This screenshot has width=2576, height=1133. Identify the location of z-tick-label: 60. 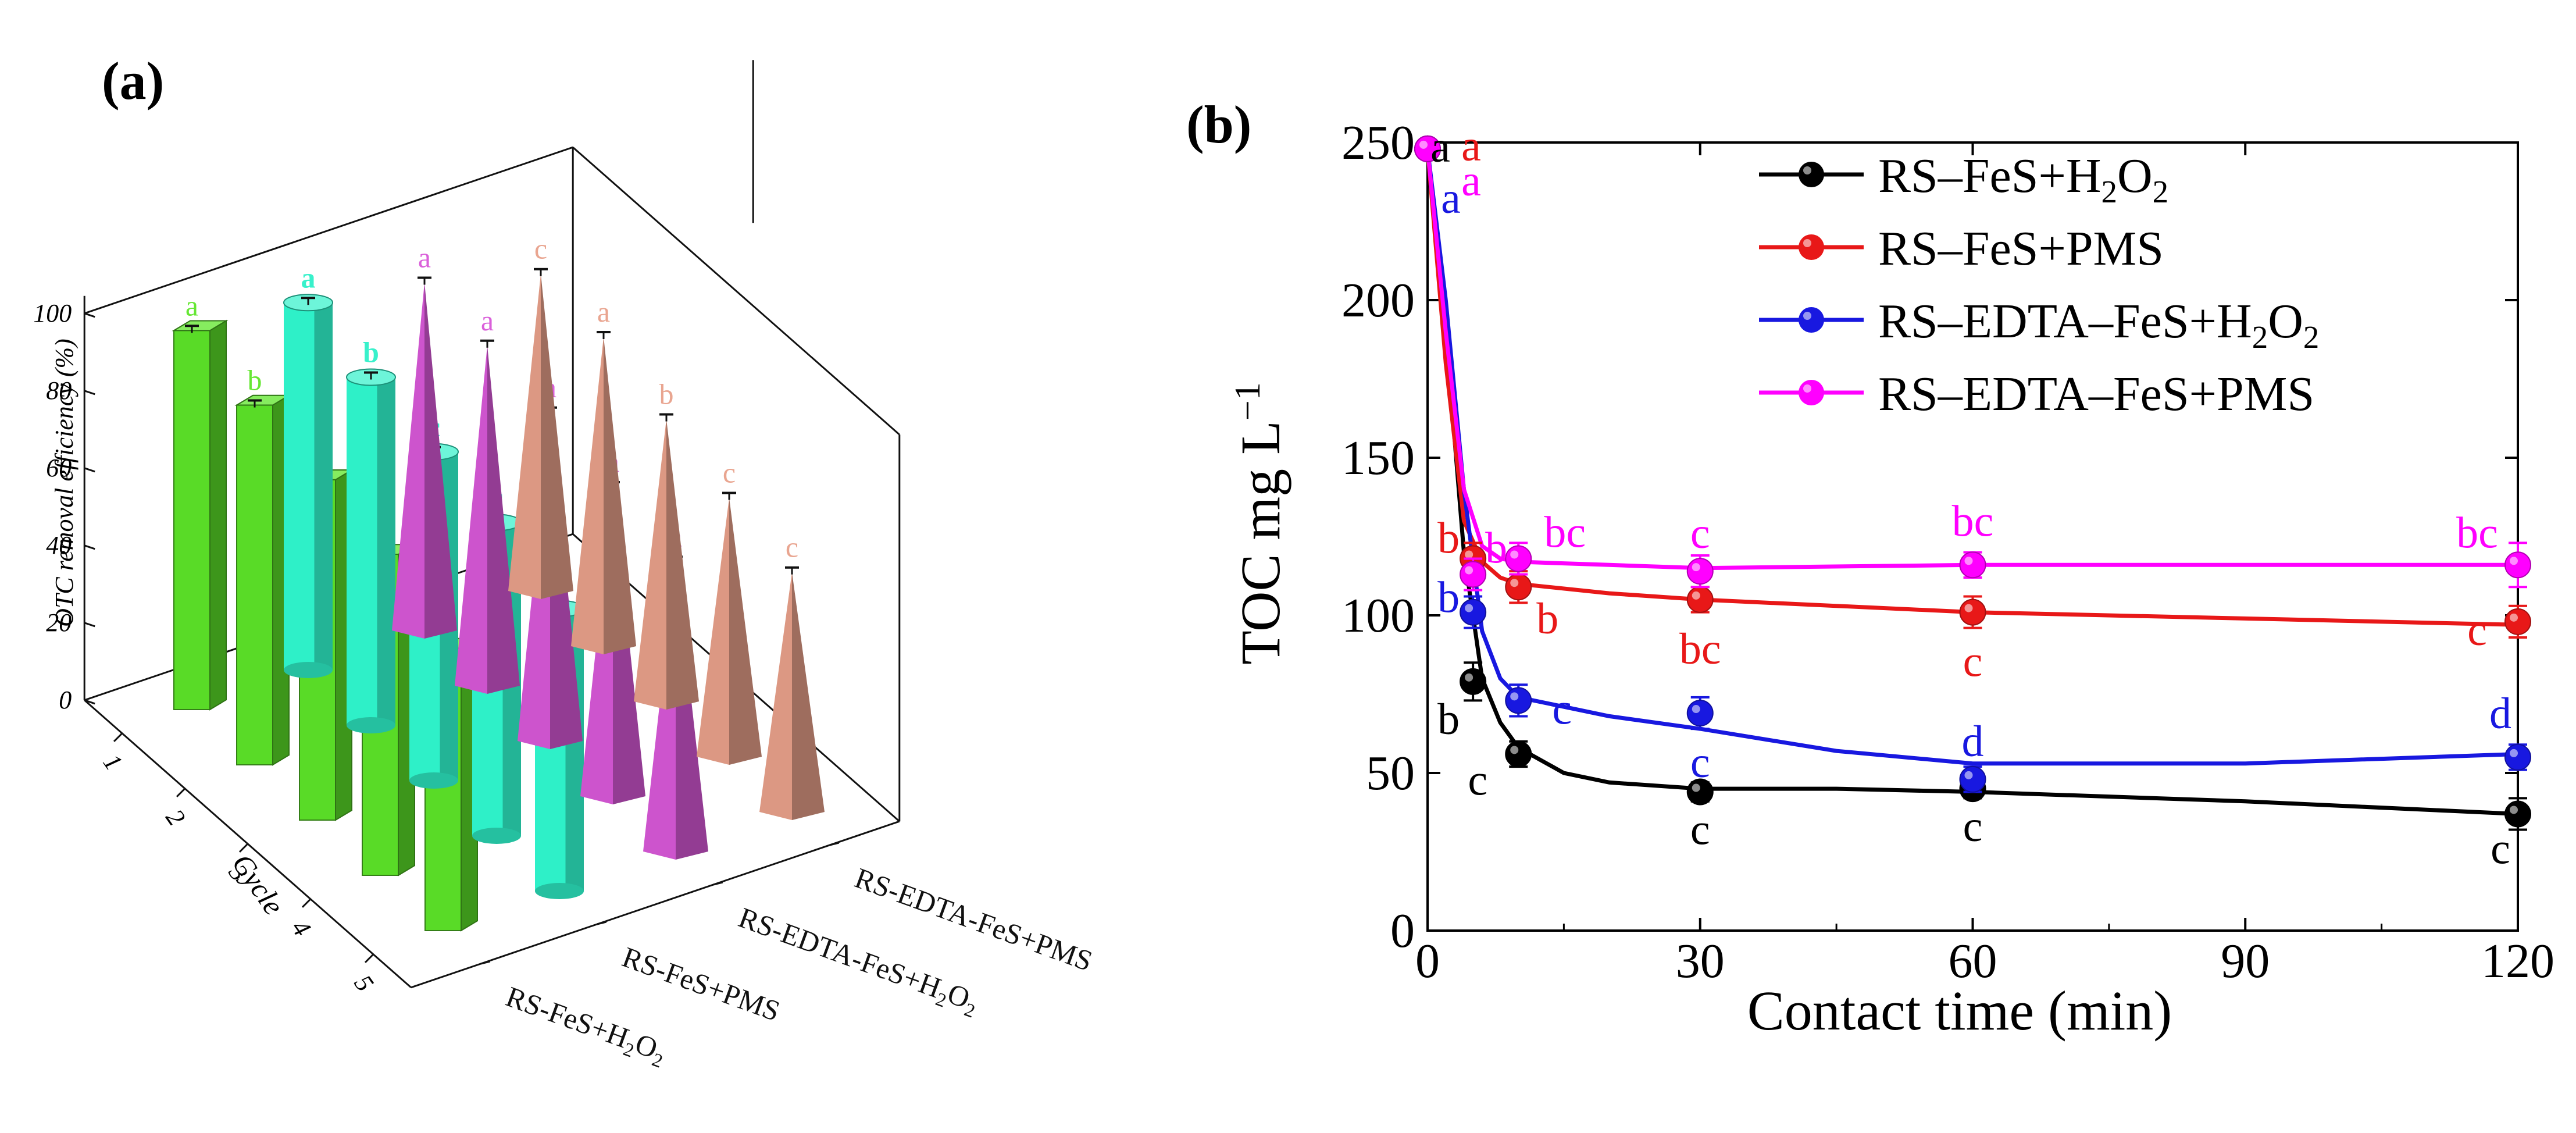
(59, 468).